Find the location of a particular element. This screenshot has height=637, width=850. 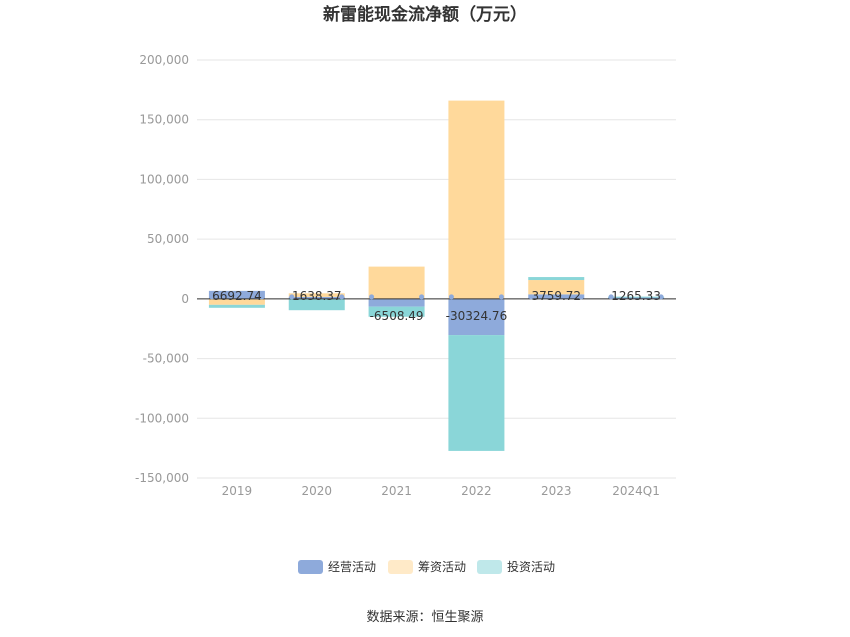

x-tick-label: 2024Q1 is located at coordinates (636, 491).